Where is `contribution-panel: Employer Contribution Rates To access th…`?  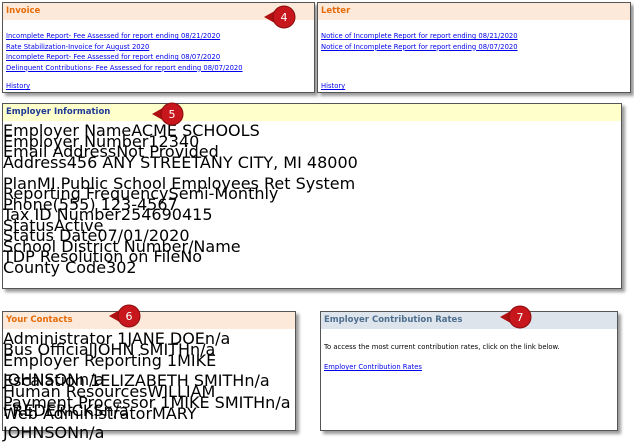
contribution-panel: Employer Contribution Rates To access th… is located at coordinates (469, 371).